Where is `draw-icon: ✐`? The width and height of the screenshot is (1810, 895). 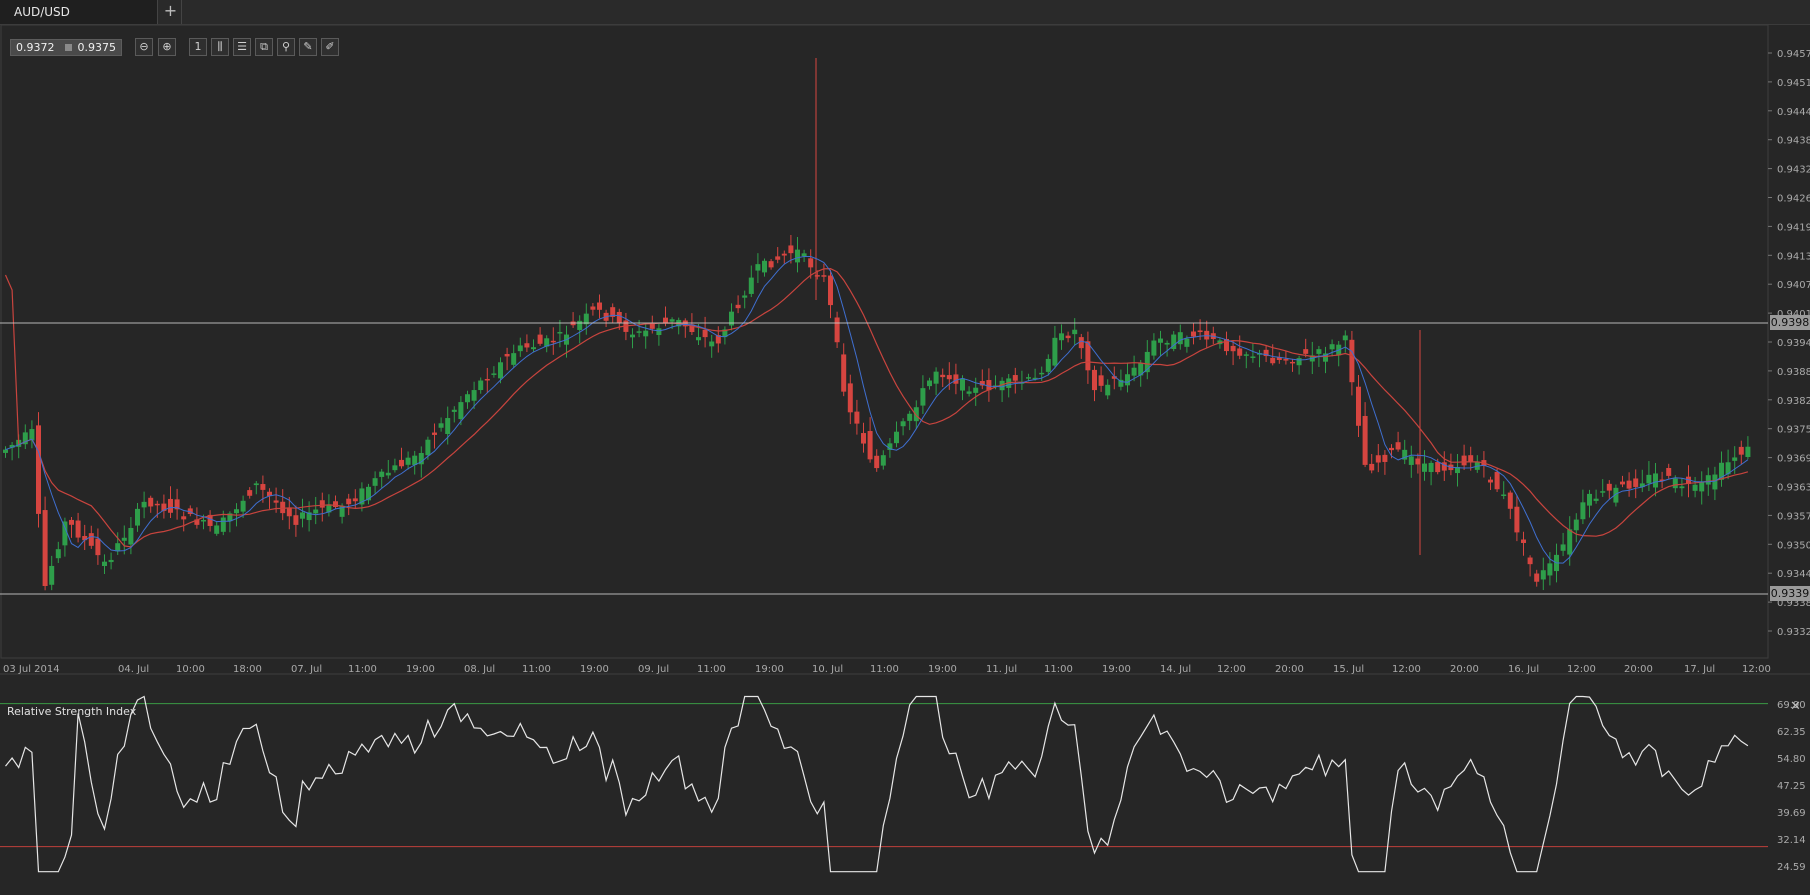
draw-icon: ✐ is located at coordinates (330, 47).